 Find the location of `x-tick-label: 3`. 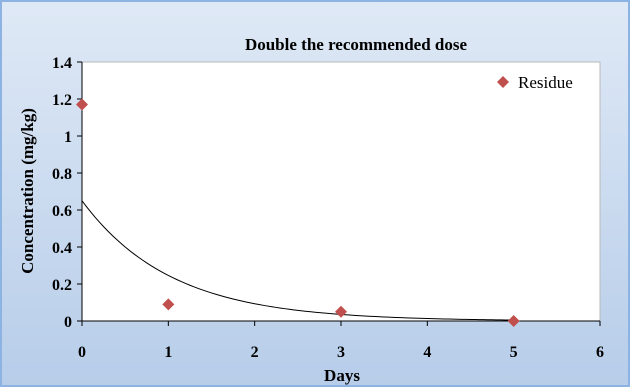

x-tick-label: 3 is located at coordinates (341, 352).